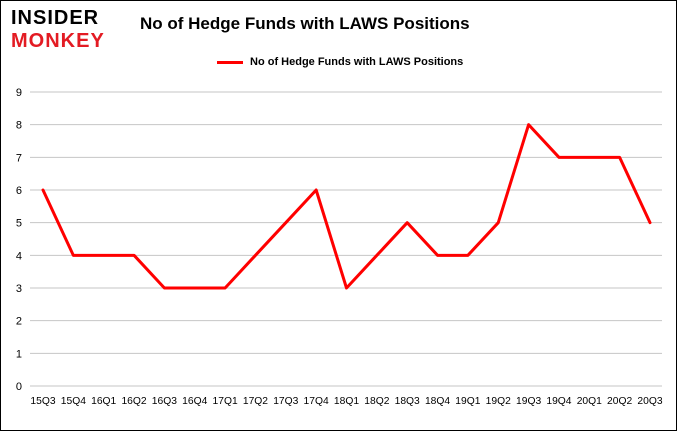 The image size is (677, 431). I want to click on x-tick-label: 20Q3, so click(649, 401).